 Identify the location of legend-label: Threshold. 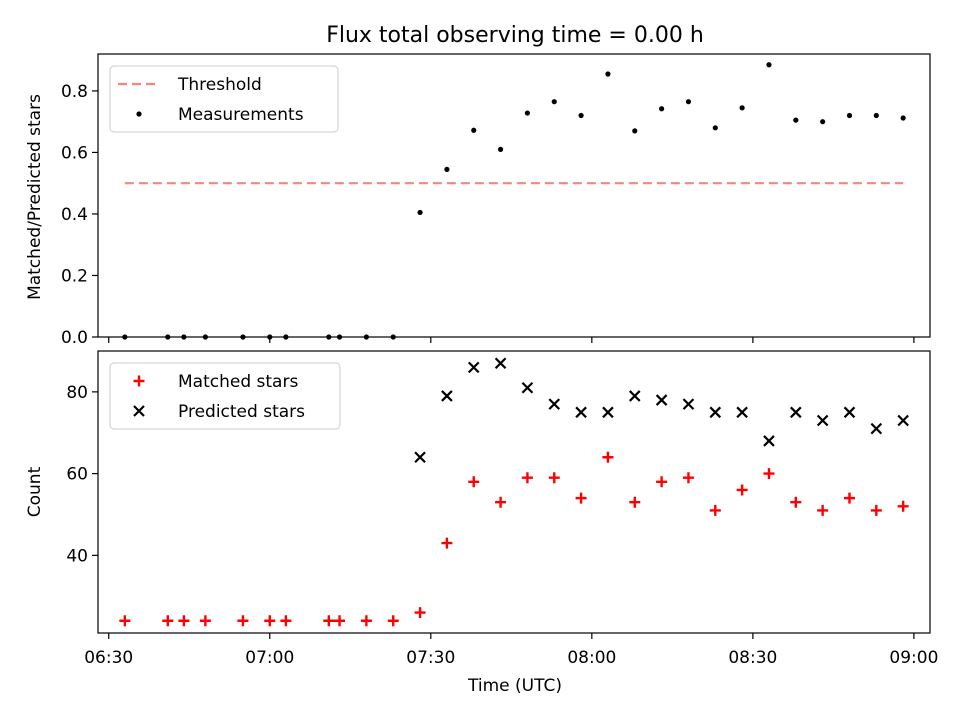
(219, 85).